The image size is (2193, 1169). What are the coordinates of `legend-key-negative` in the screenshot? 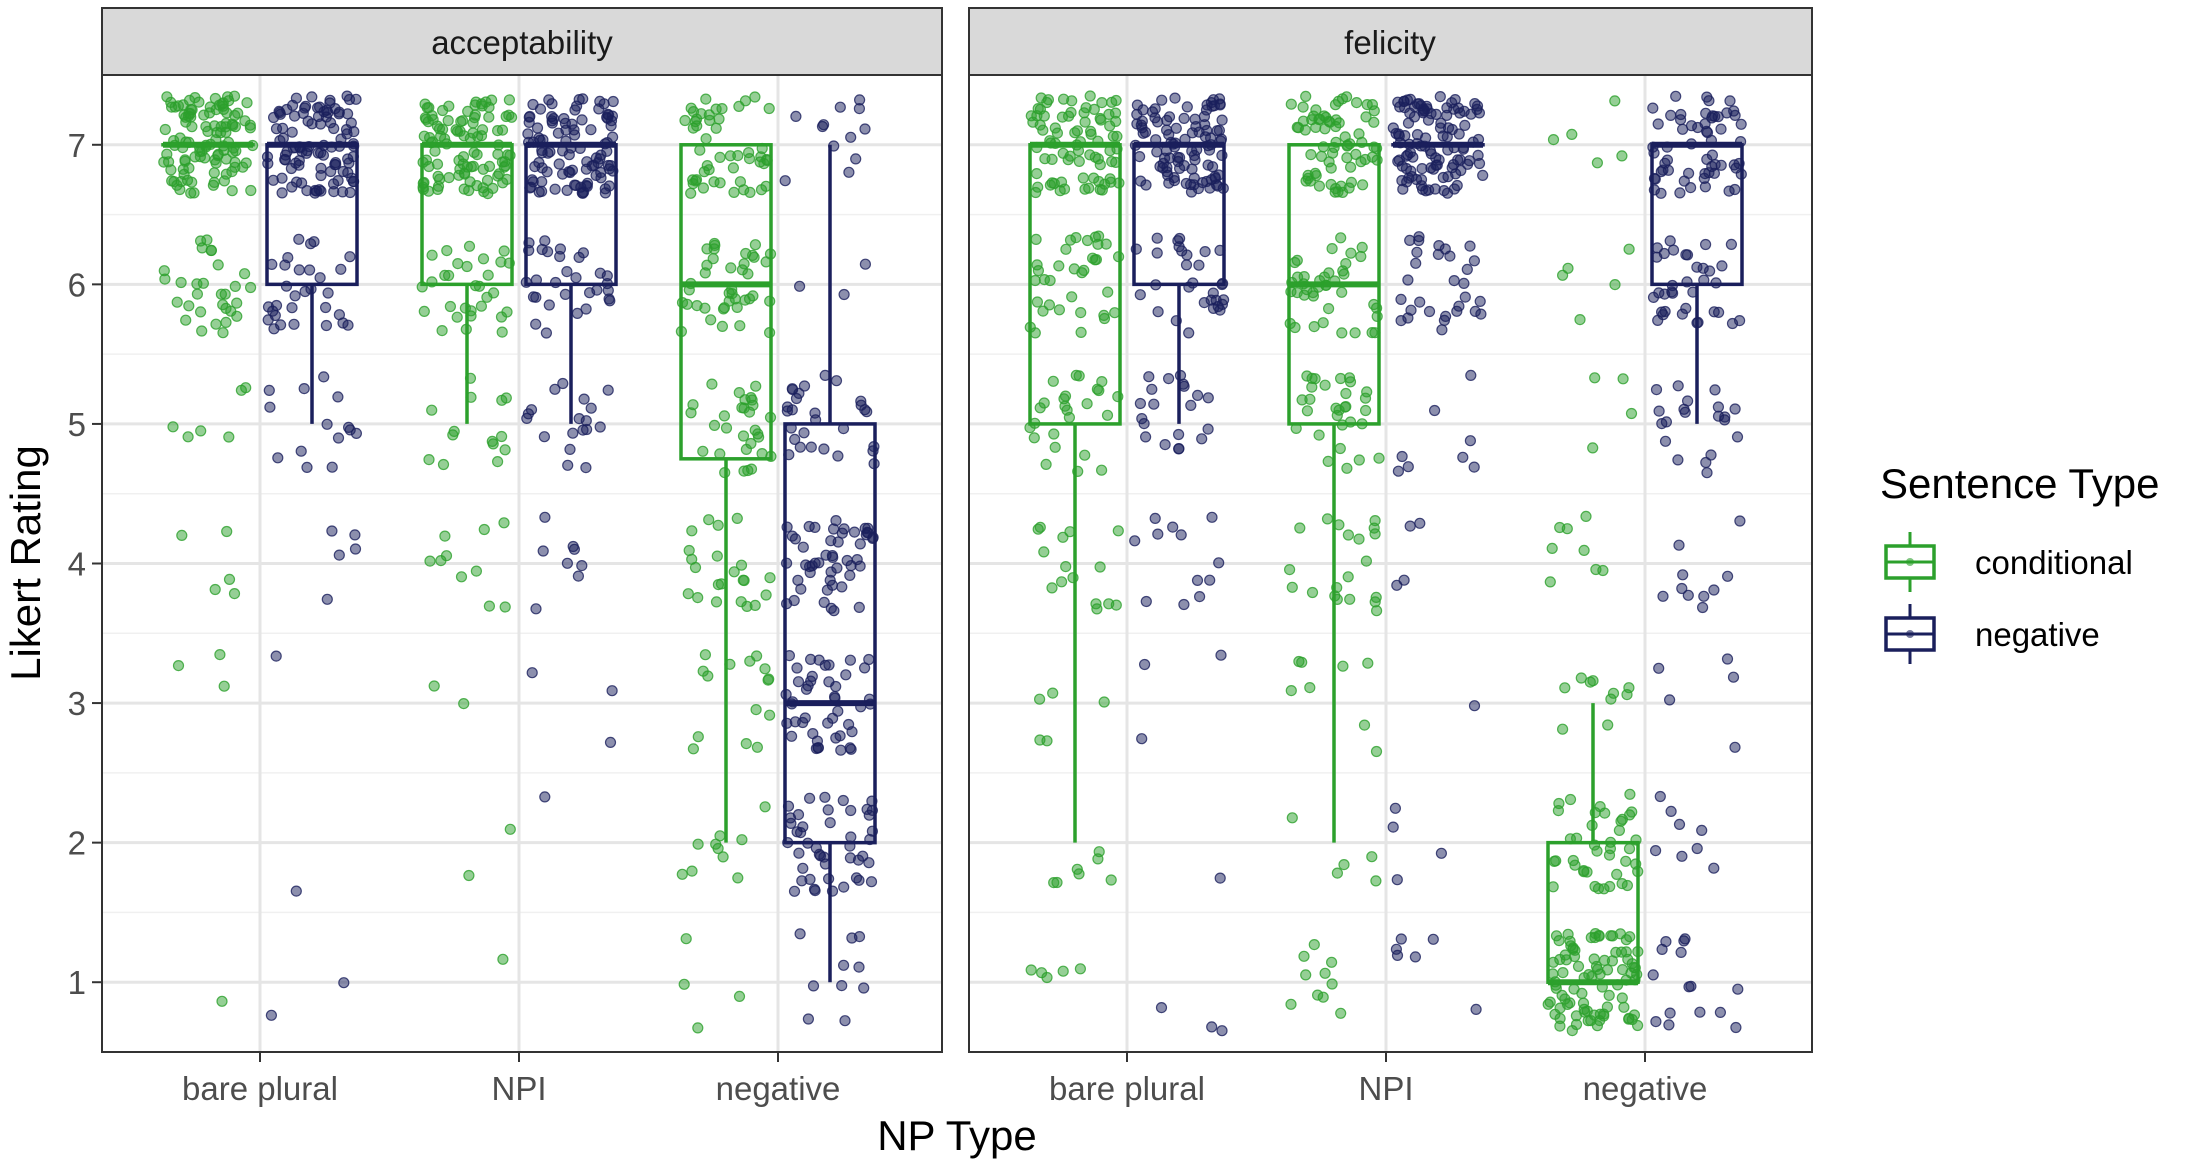 It's located at (1910, 634).